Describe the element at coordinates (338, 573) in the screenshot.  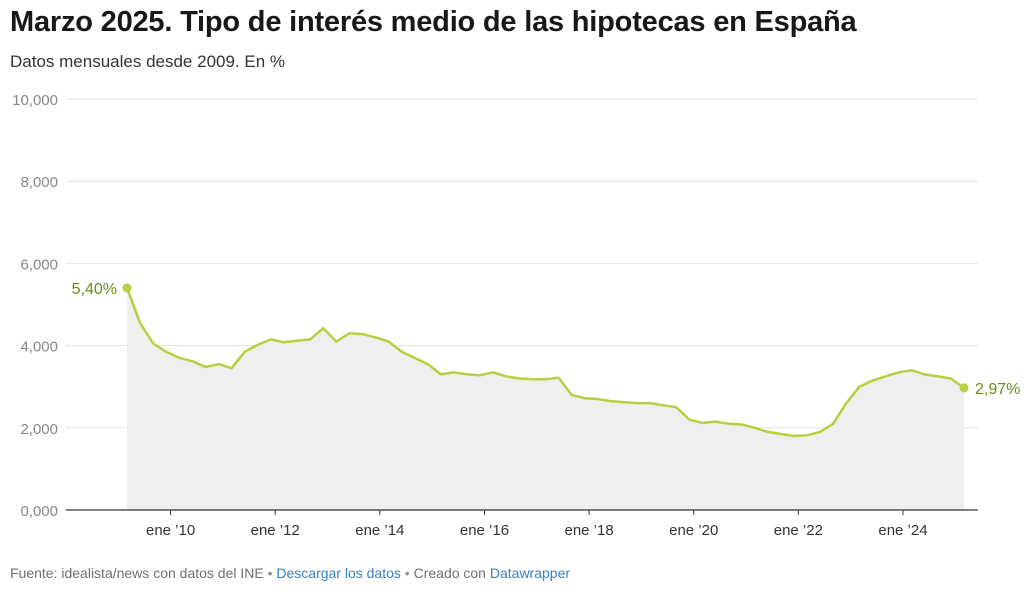
I see `download-data-link: Descargar los datos` at that location.